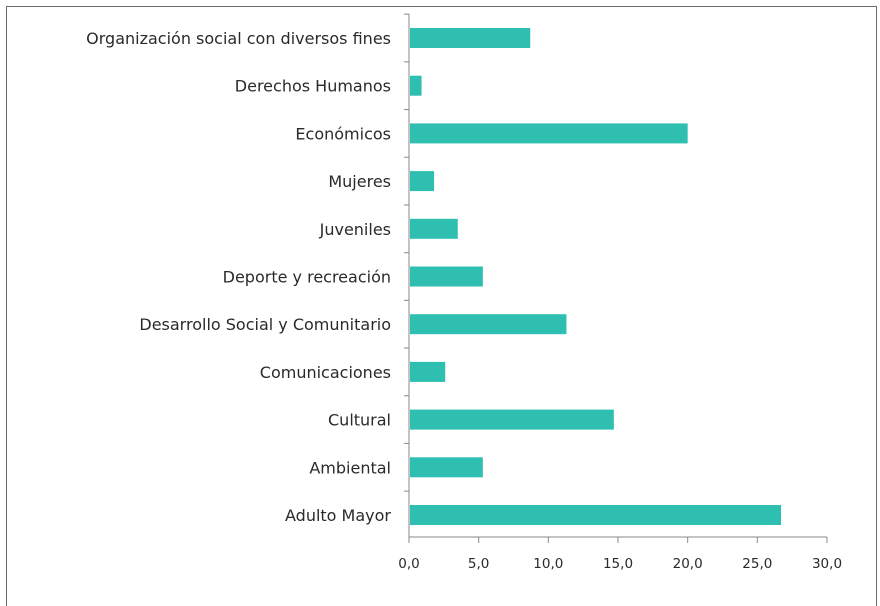 Image resolution: width=880 pixels, height=606 pixels. I want to click on category-label: Desarrollo Social y Comunitario, so click(265, 324).